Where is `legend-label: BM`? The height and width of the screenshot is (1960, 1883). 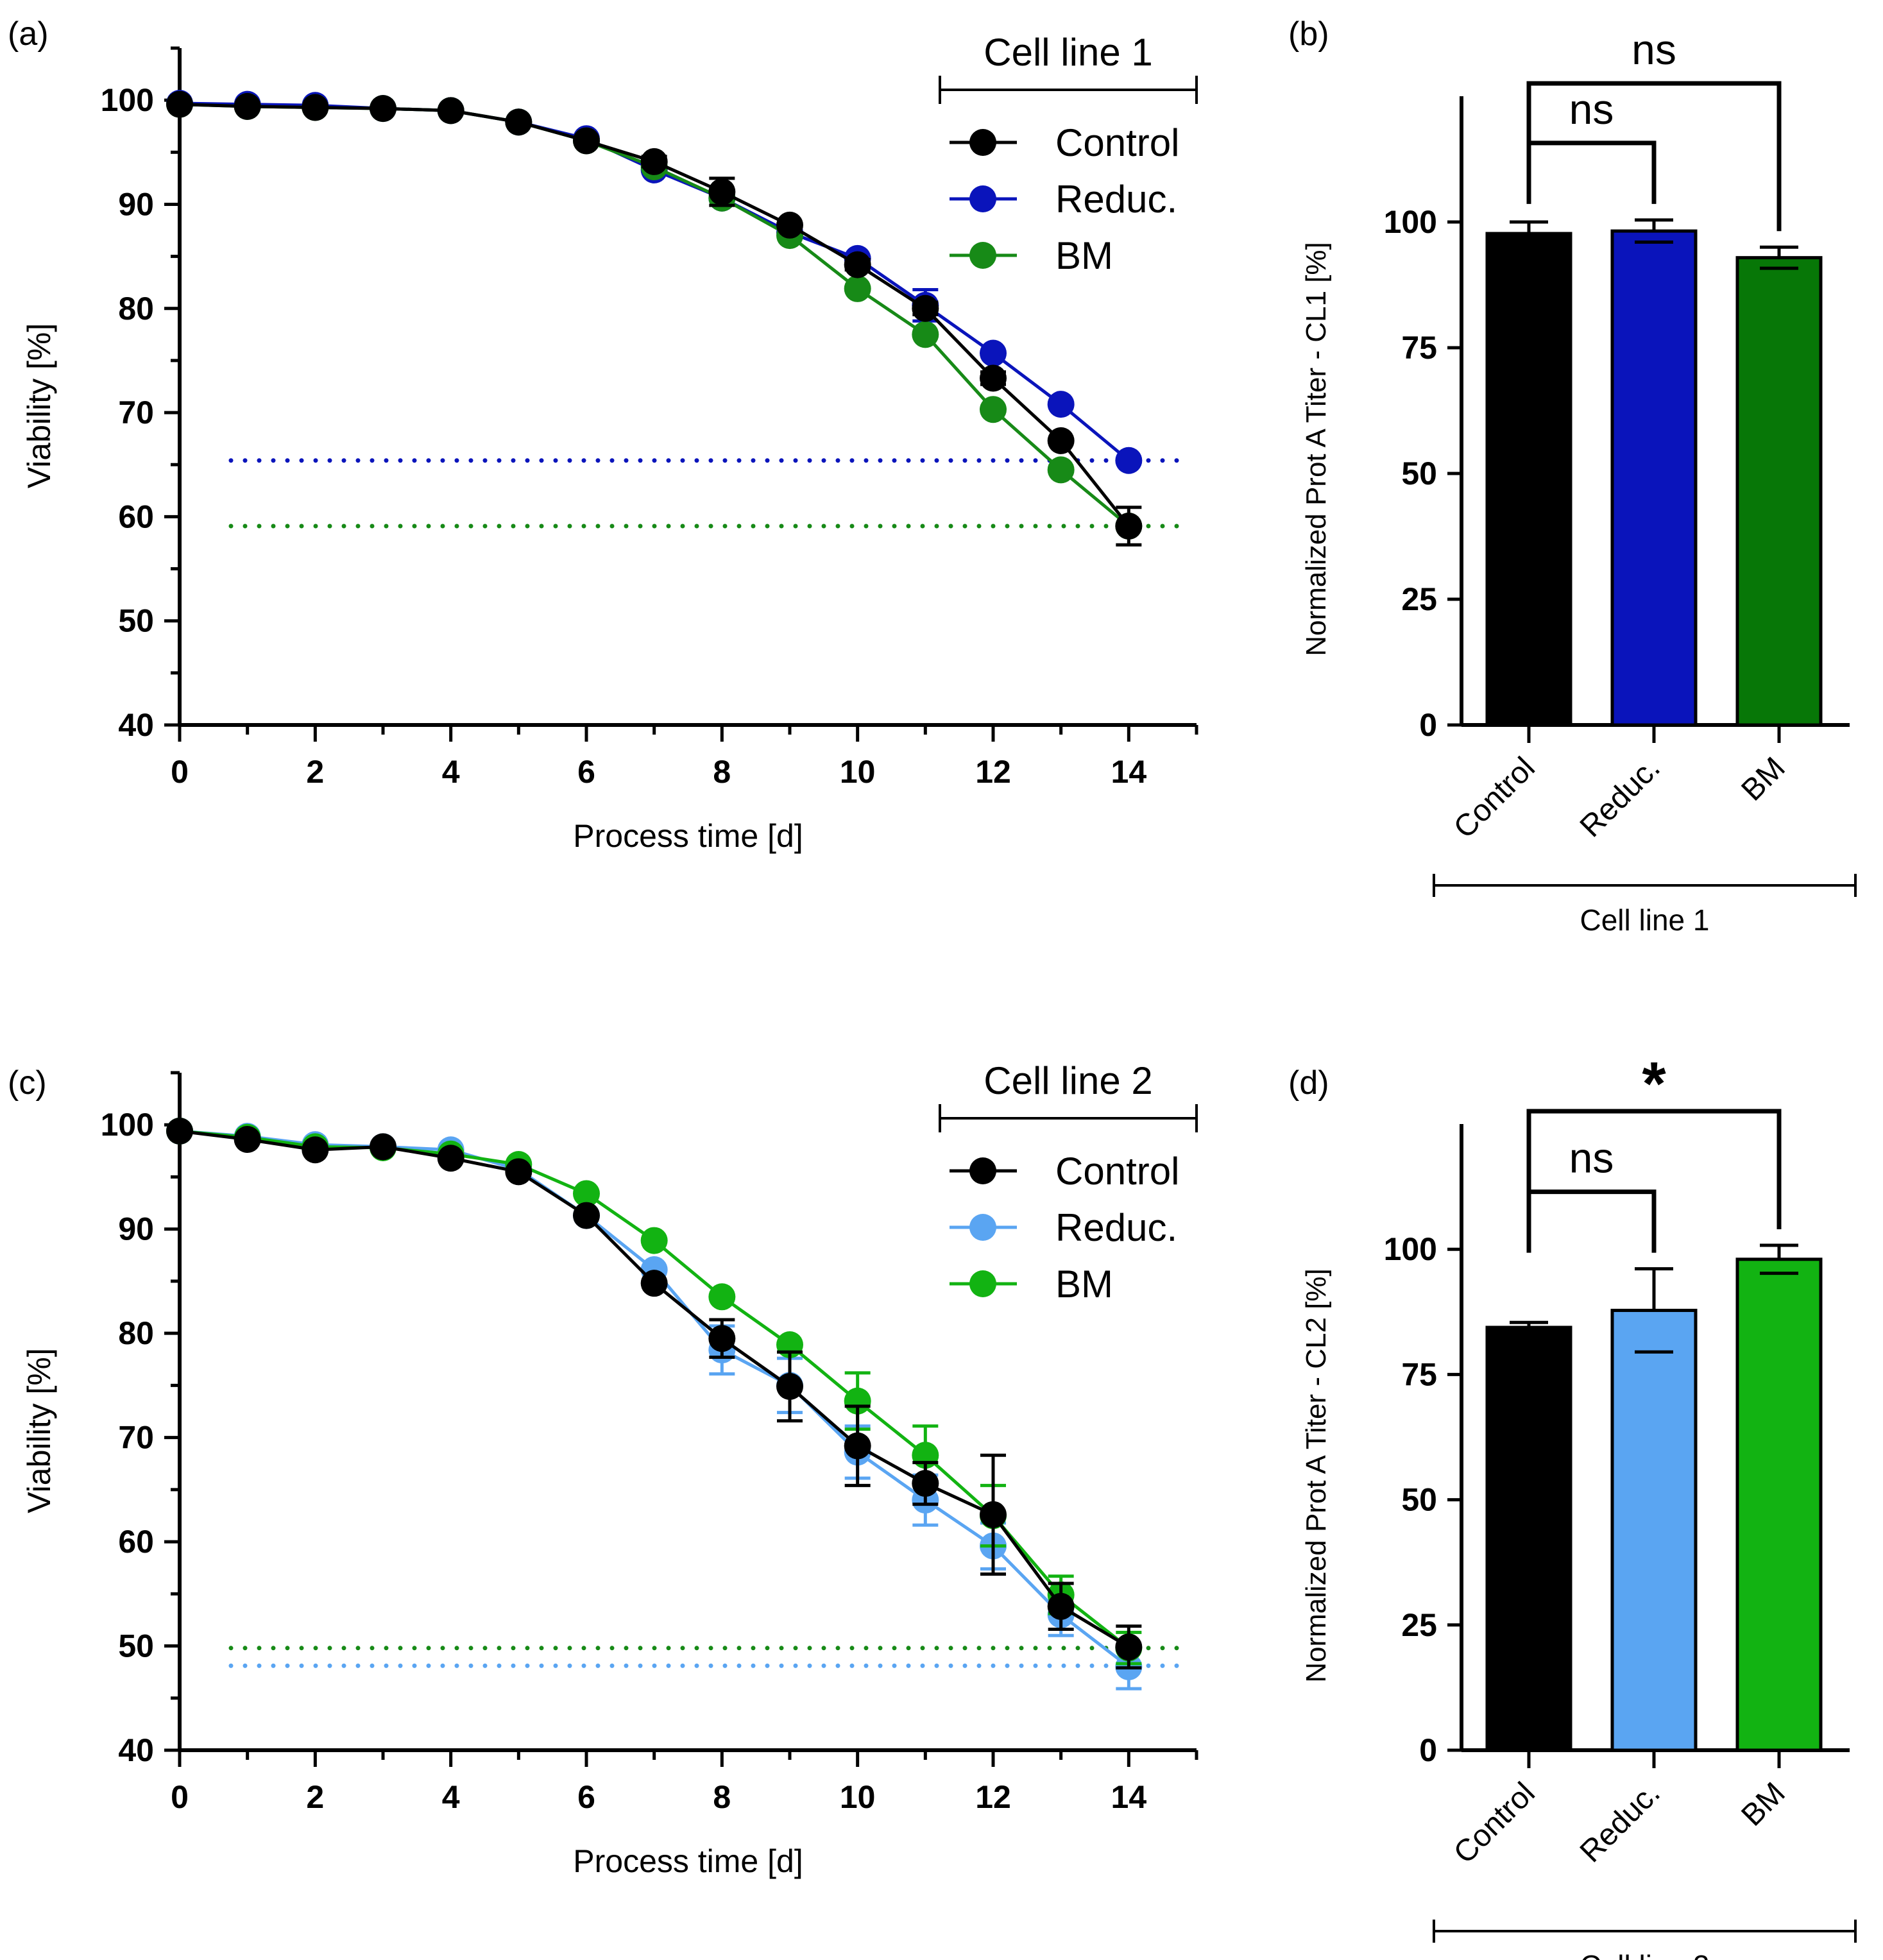 legend-label: BM is located at coordinates (1084, 255).